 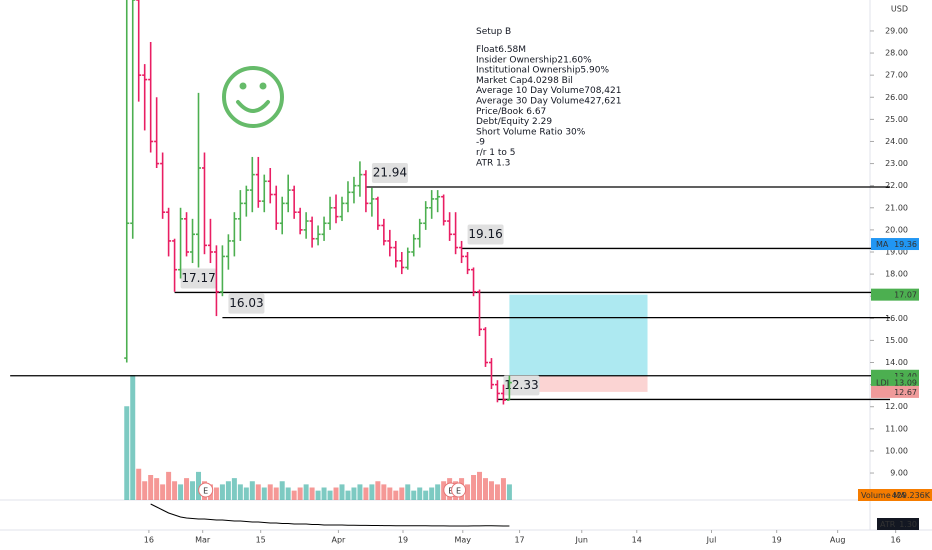 What do you see at coordinates (905, 244) in the screenshot?
I see `badge-value: 19.36` at bounding box center [905, 244].